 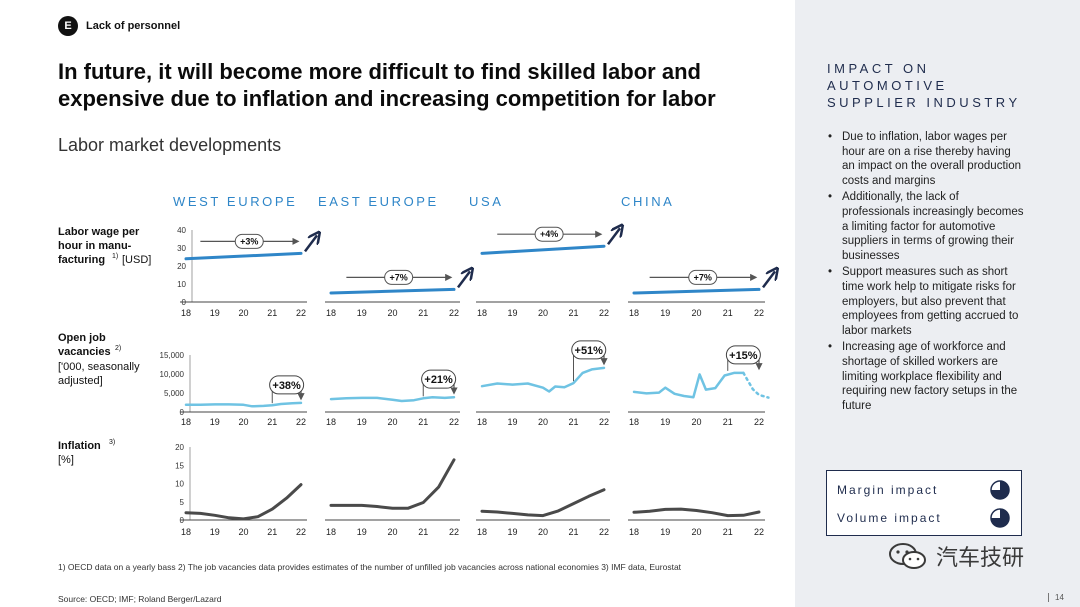 I want to click on margin-impact-label: Margin impact, so click(x=888, y=490).